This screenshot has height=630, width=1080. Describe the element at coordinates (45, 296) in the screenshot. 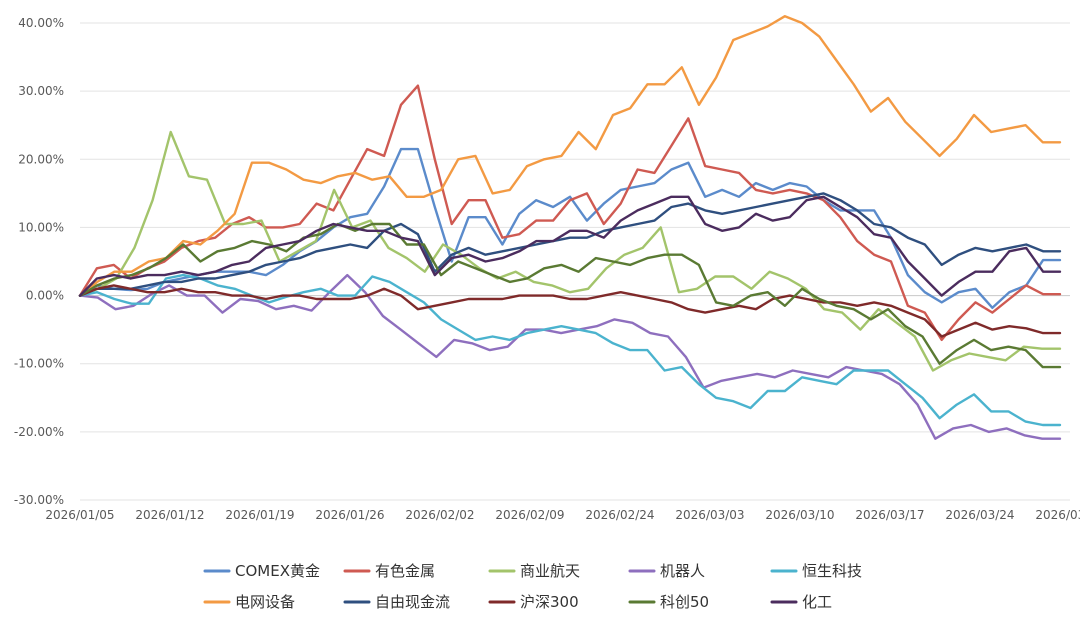

I see `y-tick-label: 0.00%` at that location.